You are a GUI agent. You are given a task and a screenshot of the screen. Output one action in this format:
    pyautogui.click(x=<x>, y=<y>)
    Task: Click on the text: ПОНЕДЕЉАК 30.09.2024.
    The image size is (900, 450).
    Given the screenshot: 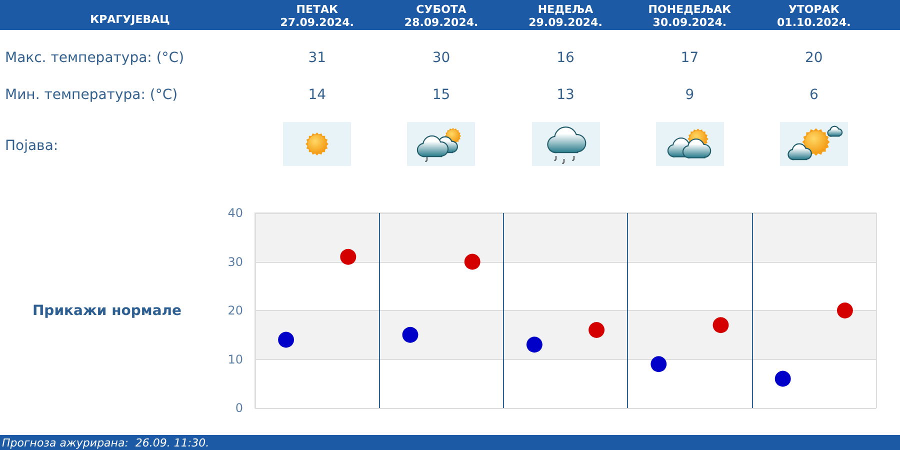 What is the action you would take?
    pyautogui.click(x=690, y=16)
    